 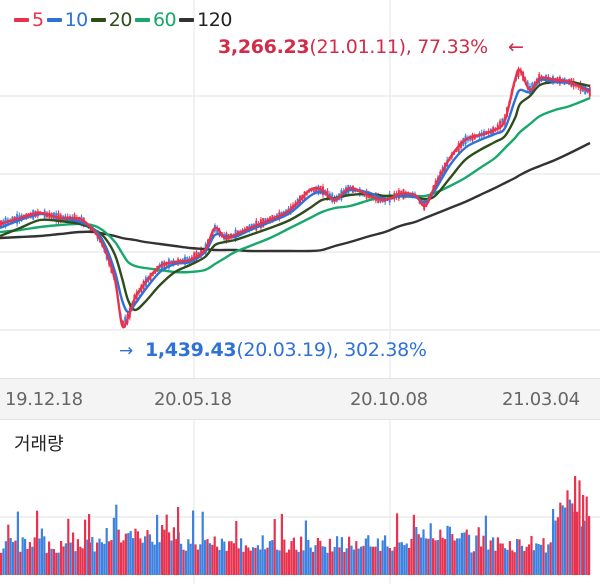 What do you see at coordinates (39, 444) in the screenshot?
I see `volume-title: 거래량` at bounding box center [39, 444].